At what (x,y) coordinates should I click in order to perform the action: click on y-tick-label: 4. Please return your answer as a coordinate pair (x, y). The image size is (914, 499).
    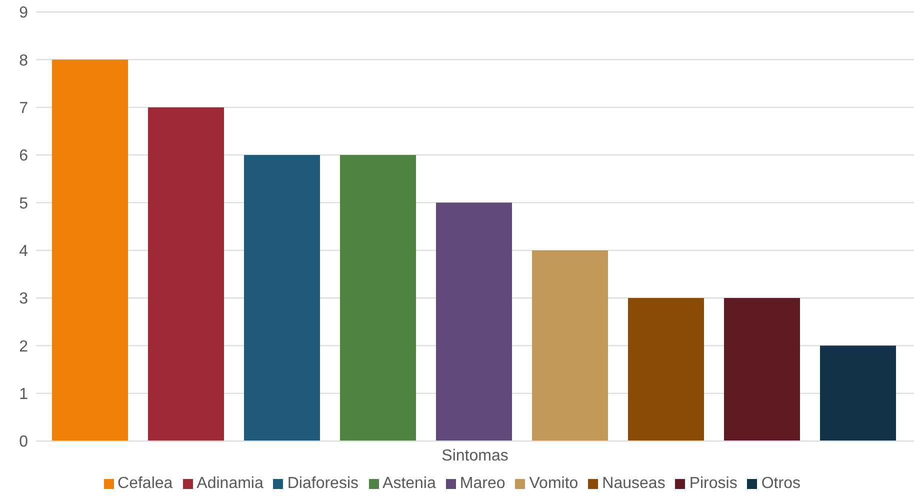
    Looking at the image, I should click on (23, 251).